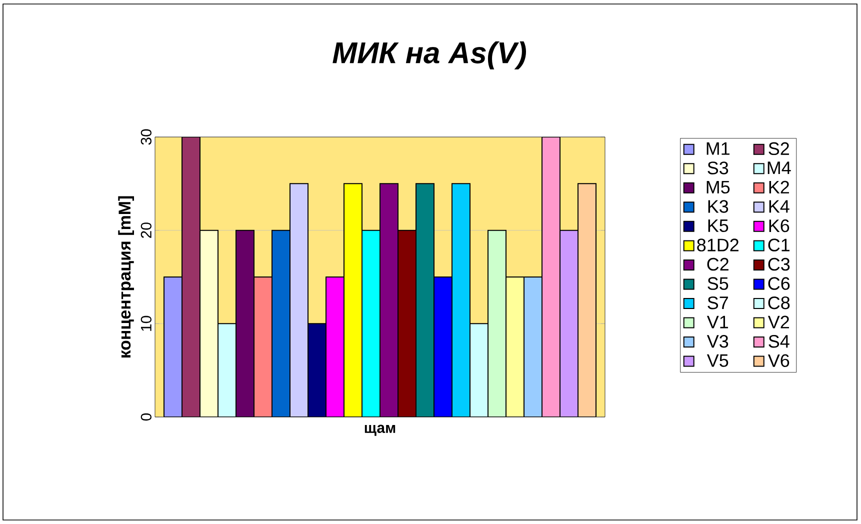 The width and height of the screenshot is (861, 524). Describe the element at coordinates (429, 55) in the screenshot. I see `chart-title: МИК на As(V)` at that location.